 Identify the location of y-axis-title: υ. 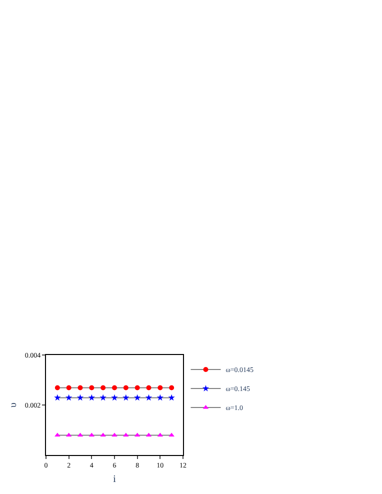
(13, 405).